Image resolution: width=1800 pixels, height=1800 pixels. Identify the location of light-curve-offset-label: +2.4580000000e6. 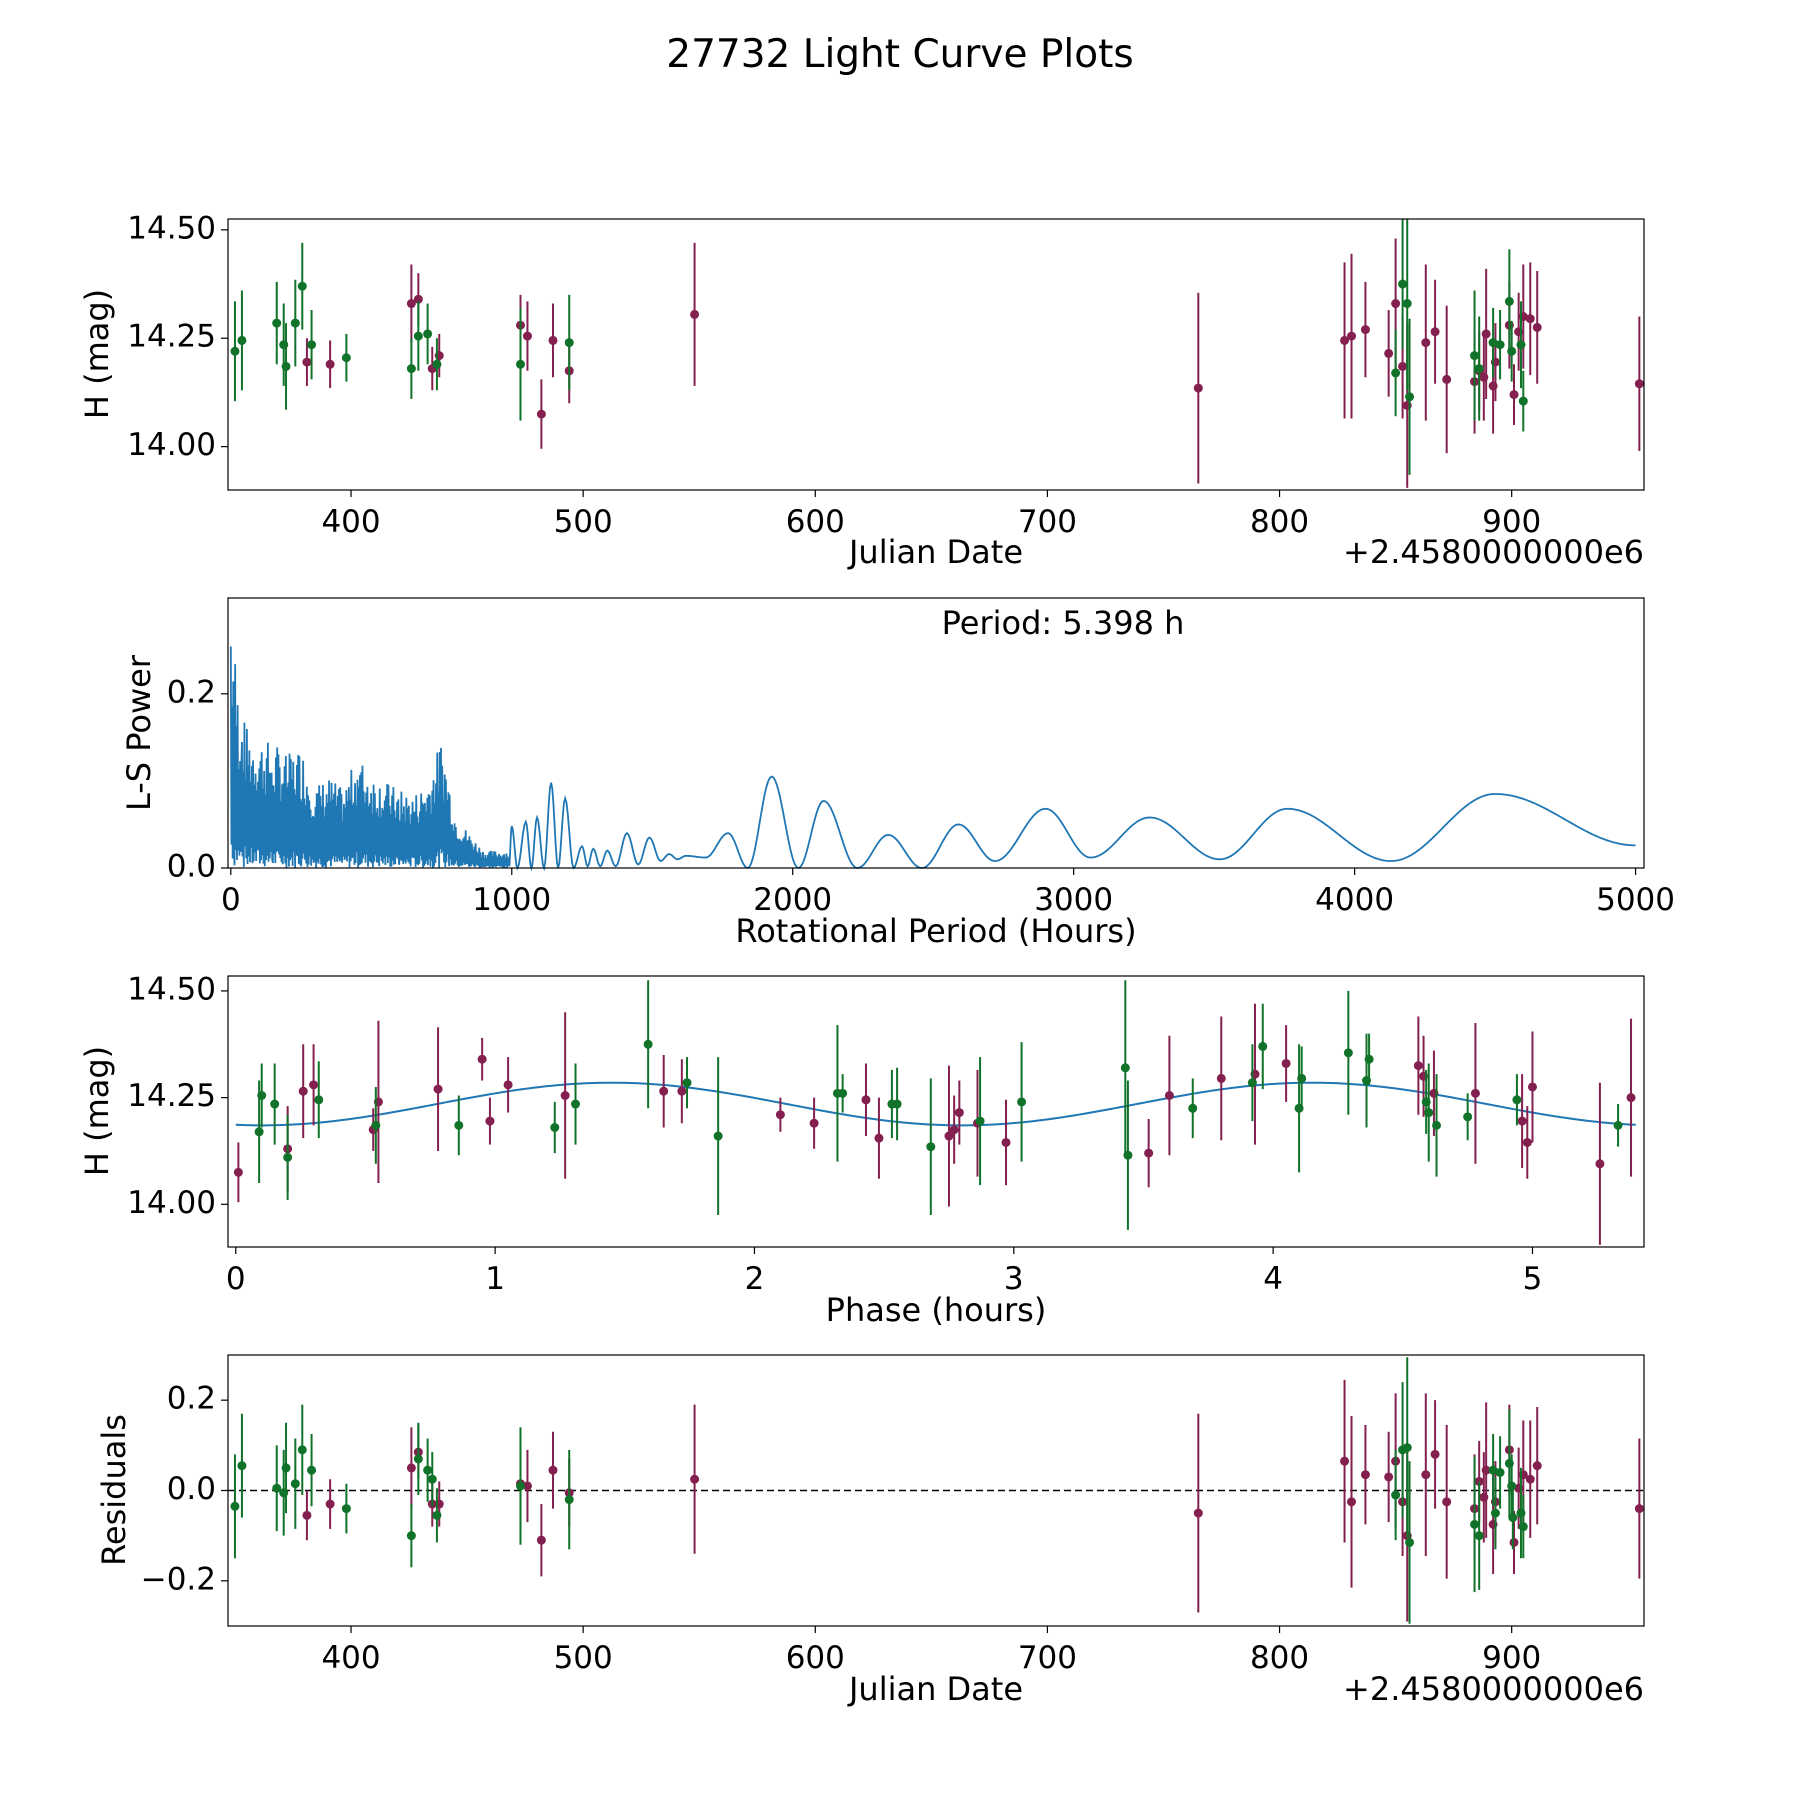
(1493, 552).